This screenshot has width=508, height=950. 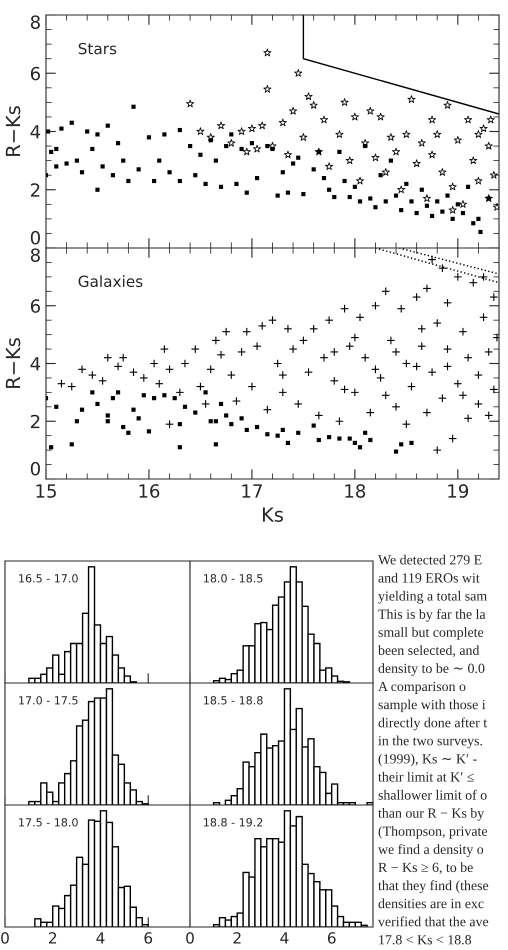 I want to click on annotation: 17.0 - 17.5, so click(x=48, y=700).